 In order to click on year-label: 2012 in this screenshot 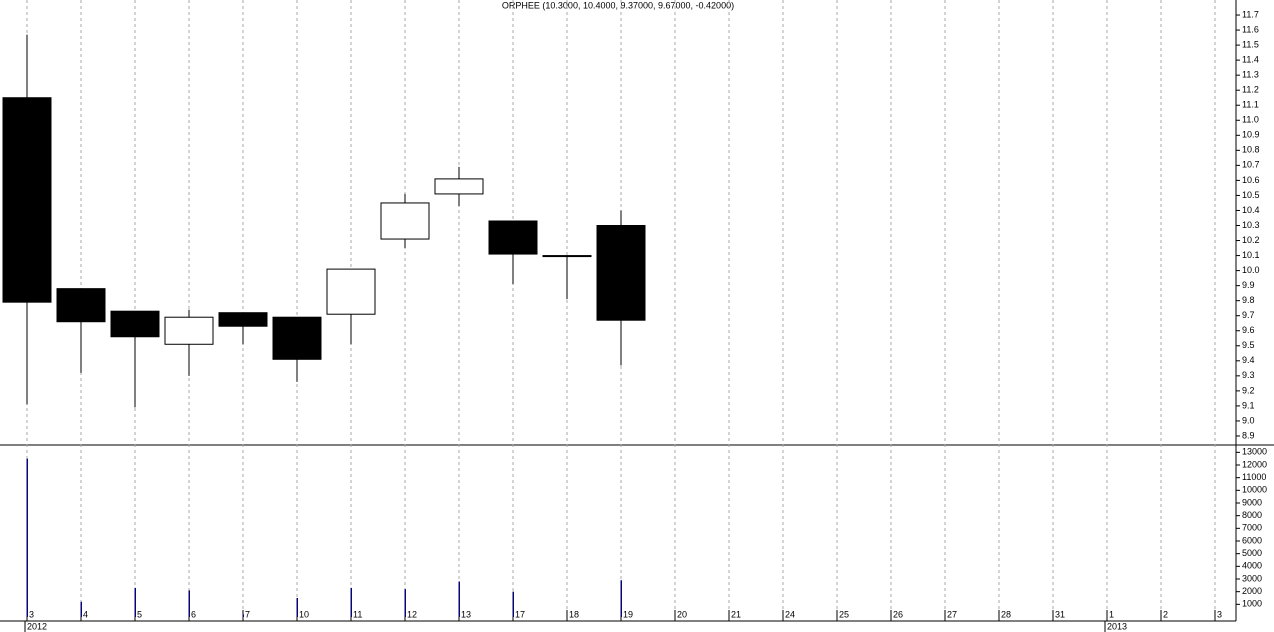, I will do `click(37, 626)`.